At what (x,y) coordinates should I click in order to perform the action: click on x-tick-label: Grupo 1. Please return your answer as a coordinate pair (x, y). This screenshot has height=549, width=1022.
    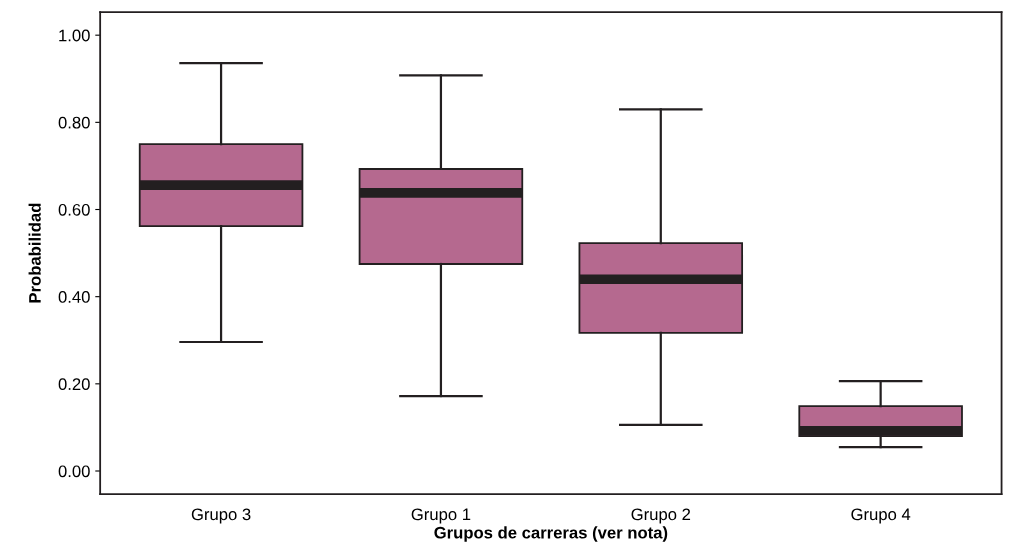
    Looking at the image, I should click on (441, 516).